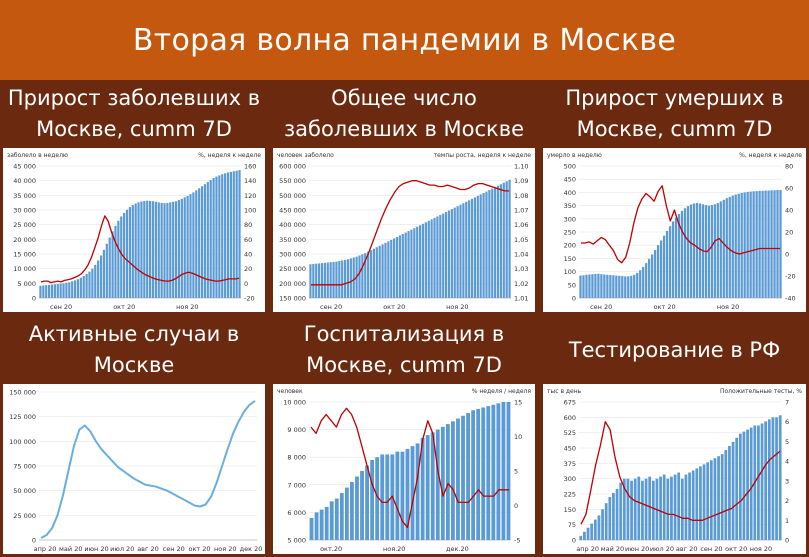  Describe the element at coordinates (570, 403) in the screenshot. I see `left-tick-label: 675` at that location.